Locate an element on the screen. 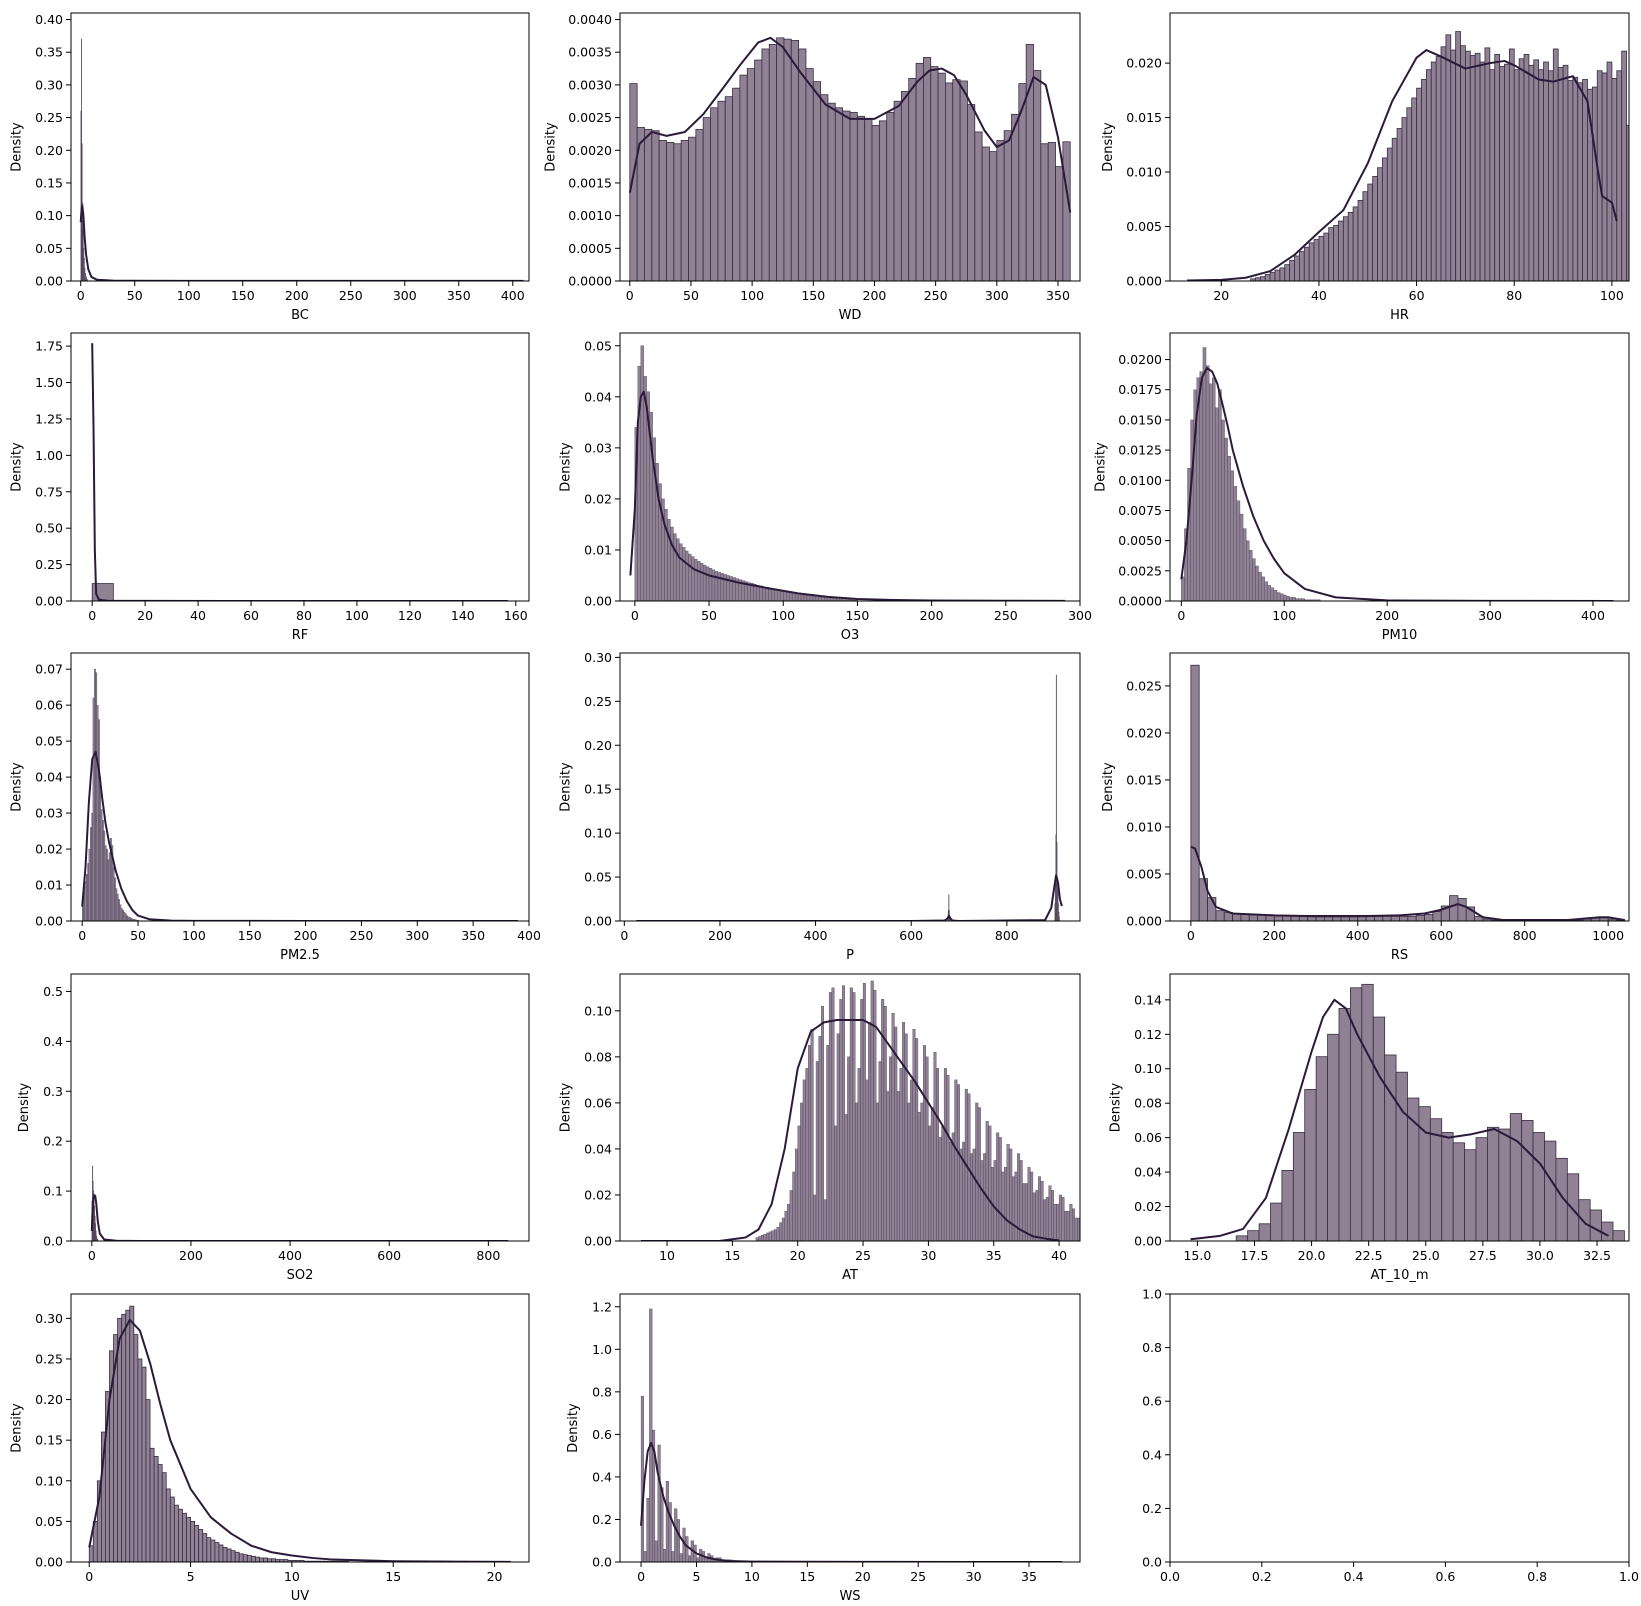 The width and height of the screenshot is (1641, 1606). chart-8-x-tick-label: 0 is located at coordinates (624, 935).